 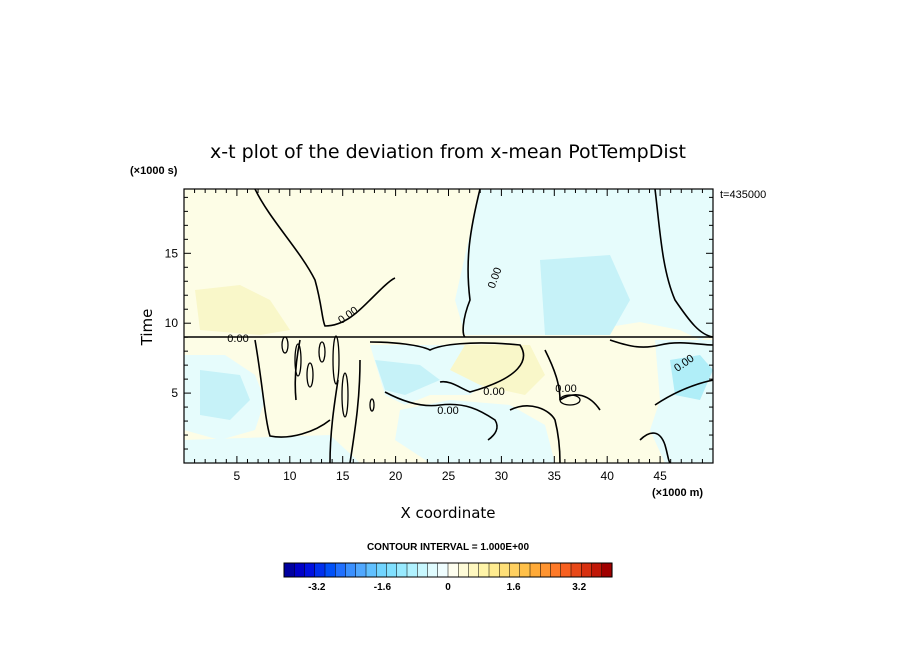 What do you see at coordinates (449, 476) in the screenshot?
I see `x-tick-label: 25` at bounding box center [449, 476].